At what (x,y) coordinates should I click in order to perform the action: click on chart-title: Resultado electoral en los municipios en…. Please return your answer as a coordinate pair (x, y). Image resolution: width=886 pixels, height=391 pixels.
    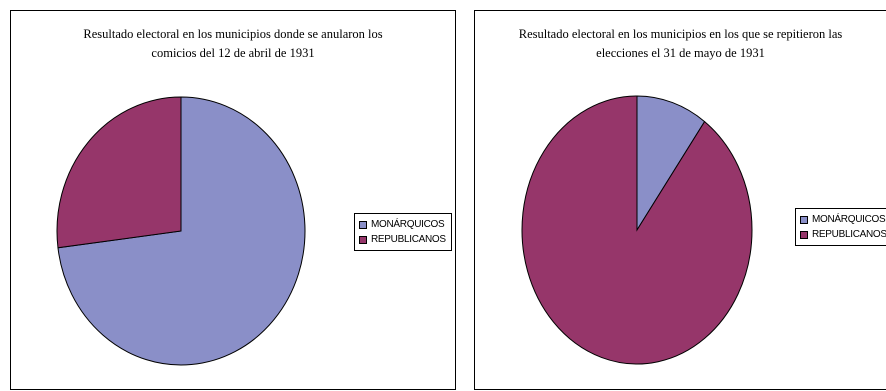
    Looking at the image, I should click on (680, 43).